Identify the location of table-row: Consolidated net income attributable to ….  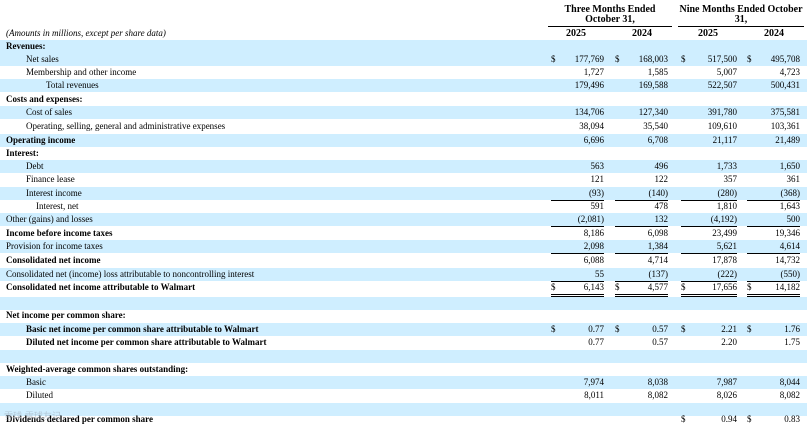
(403, 289).